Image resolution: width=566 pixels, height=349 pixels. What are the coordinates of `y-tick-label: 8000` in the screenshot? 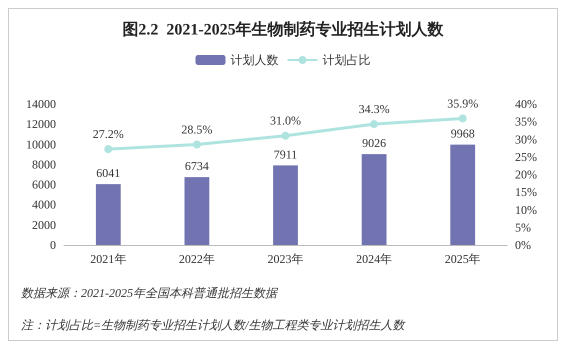 It's located at (44, 164).